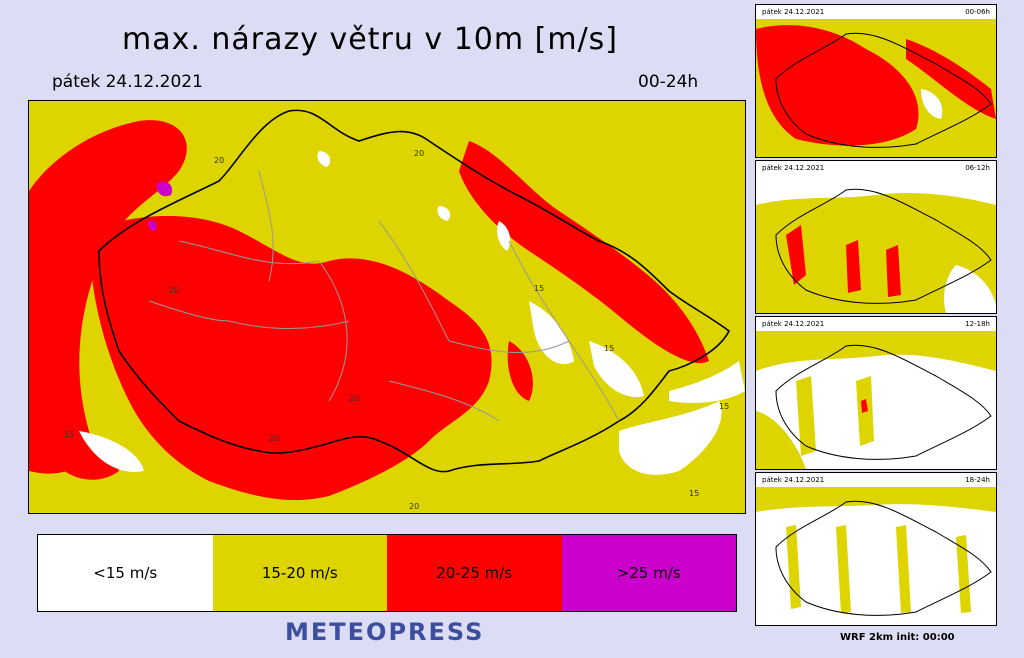  What do you see at coordinates (876, 324) in the screenshot?
I see `thumbnail-header: pátek 24.12.2021 12-18h` at bounding box center [876, 324].